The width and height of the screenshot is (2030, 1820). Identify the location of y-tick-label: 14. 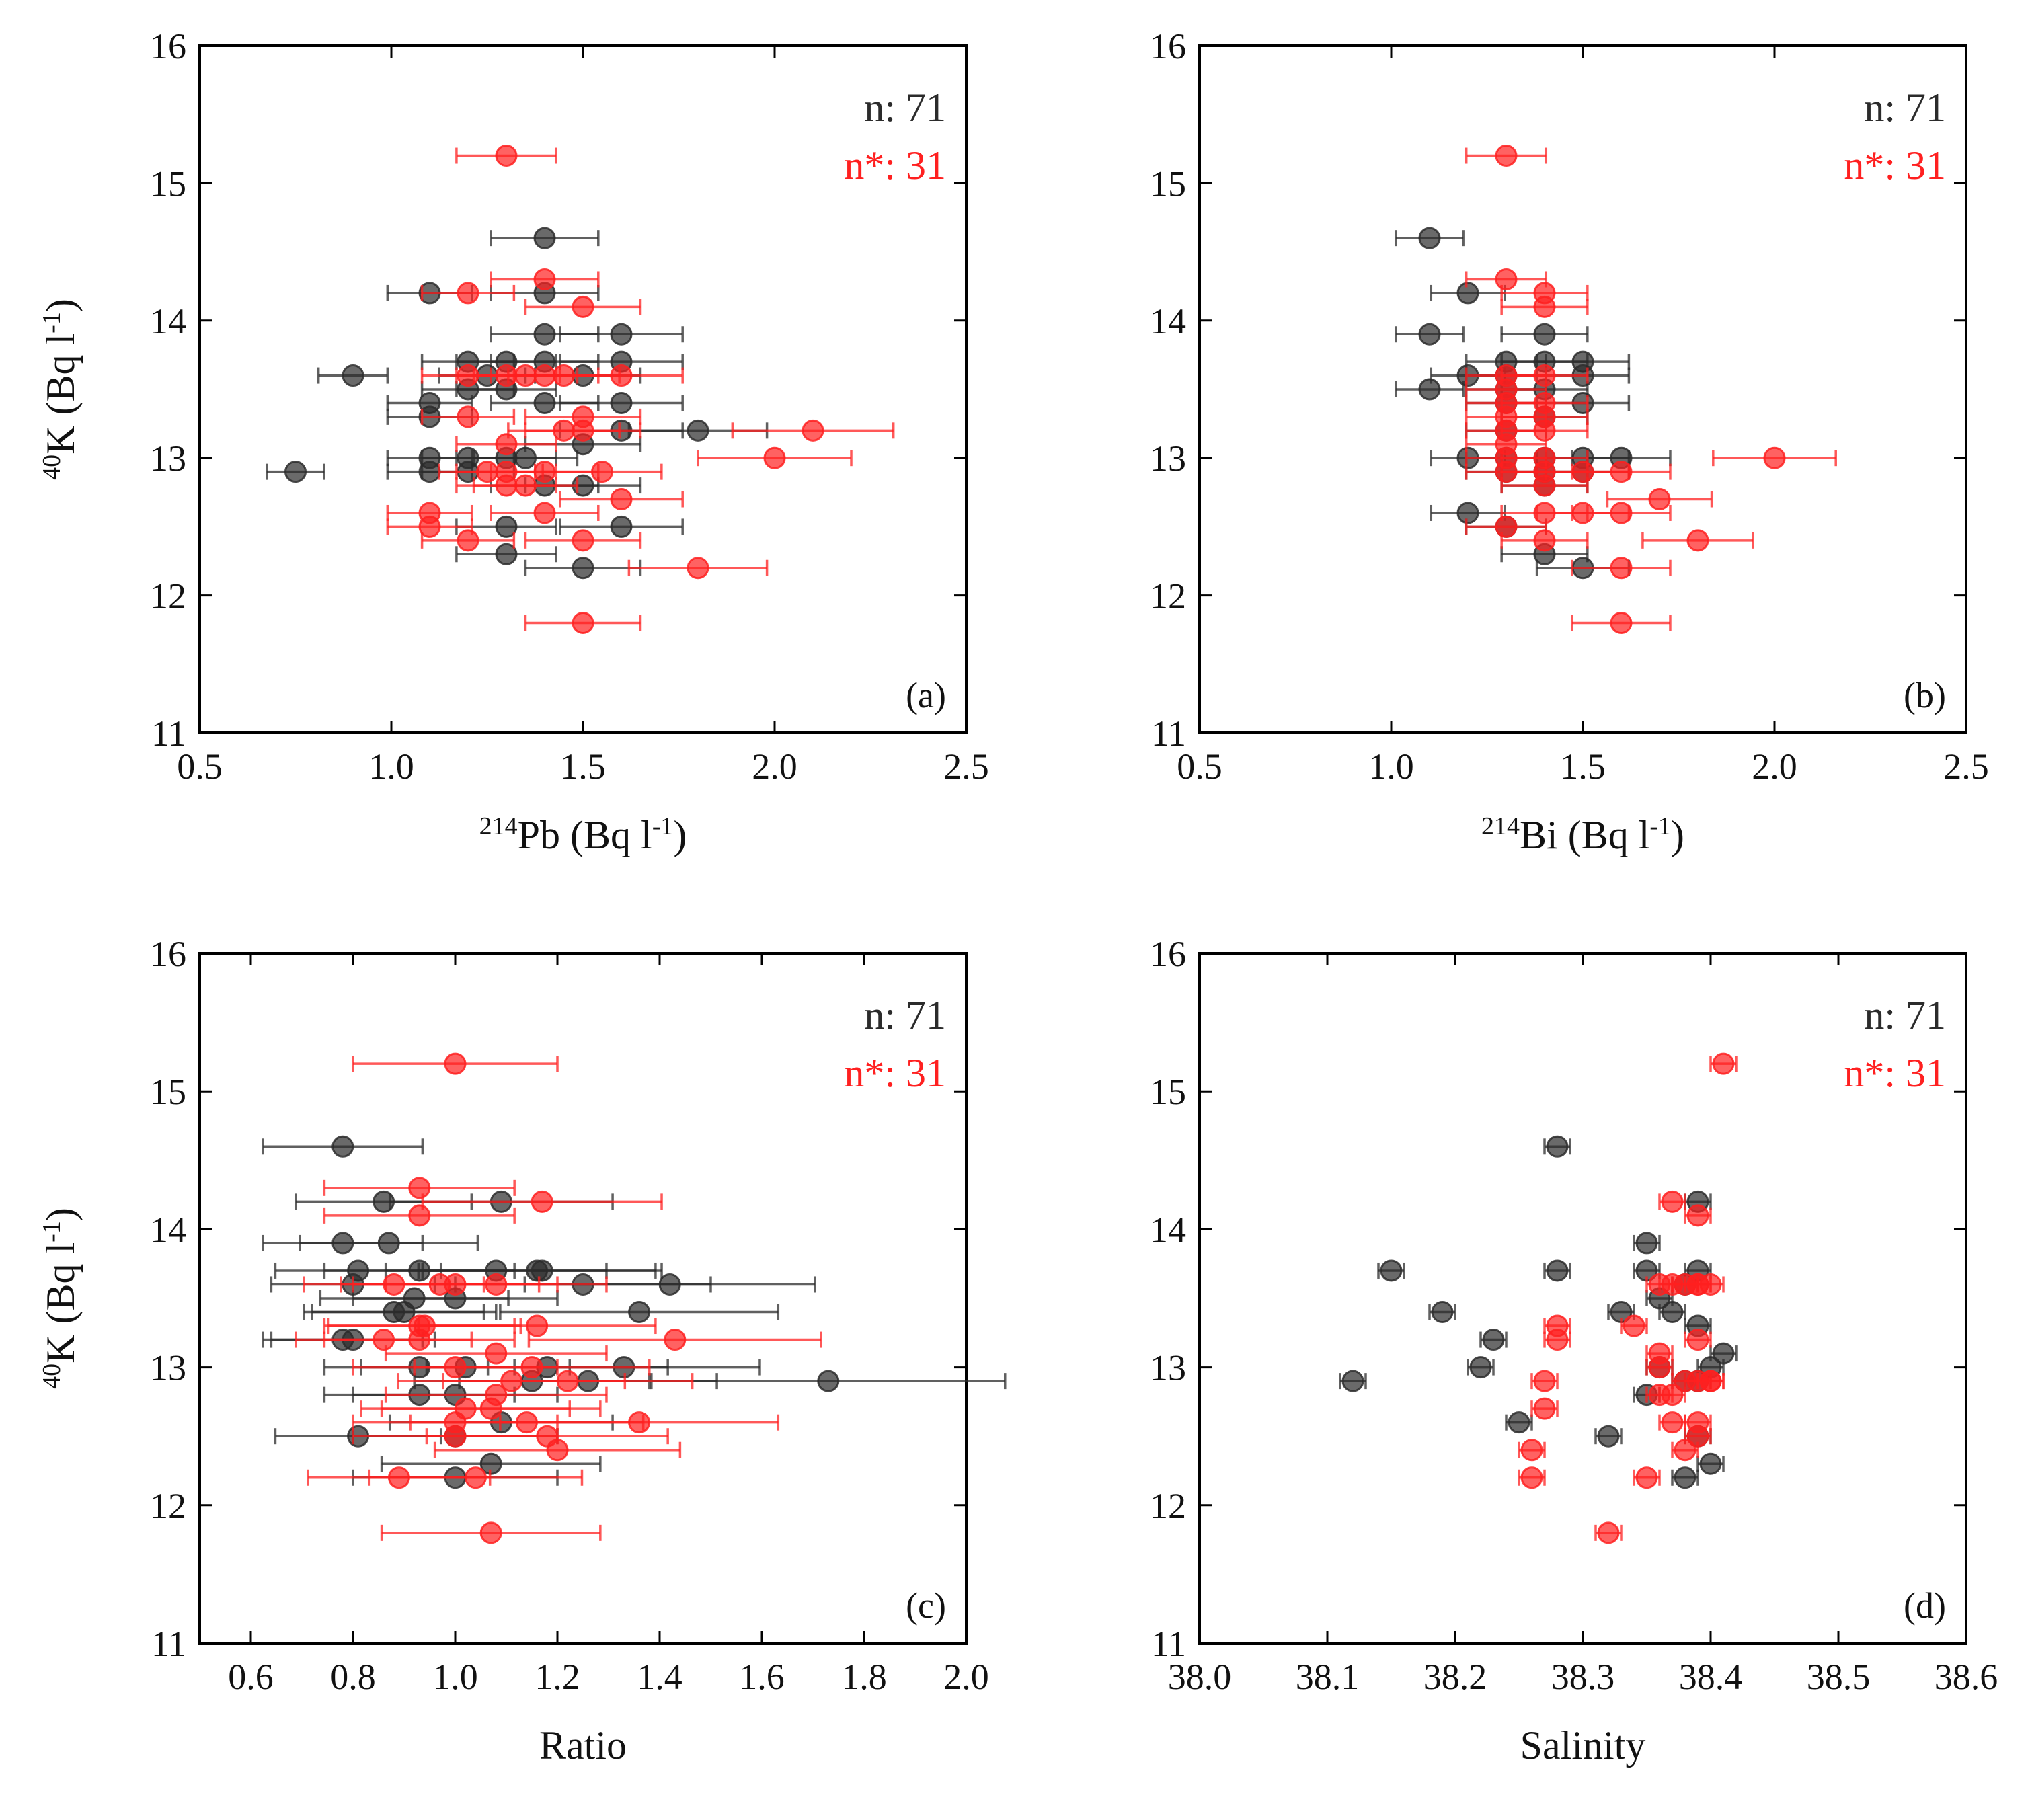
(168, 1230).